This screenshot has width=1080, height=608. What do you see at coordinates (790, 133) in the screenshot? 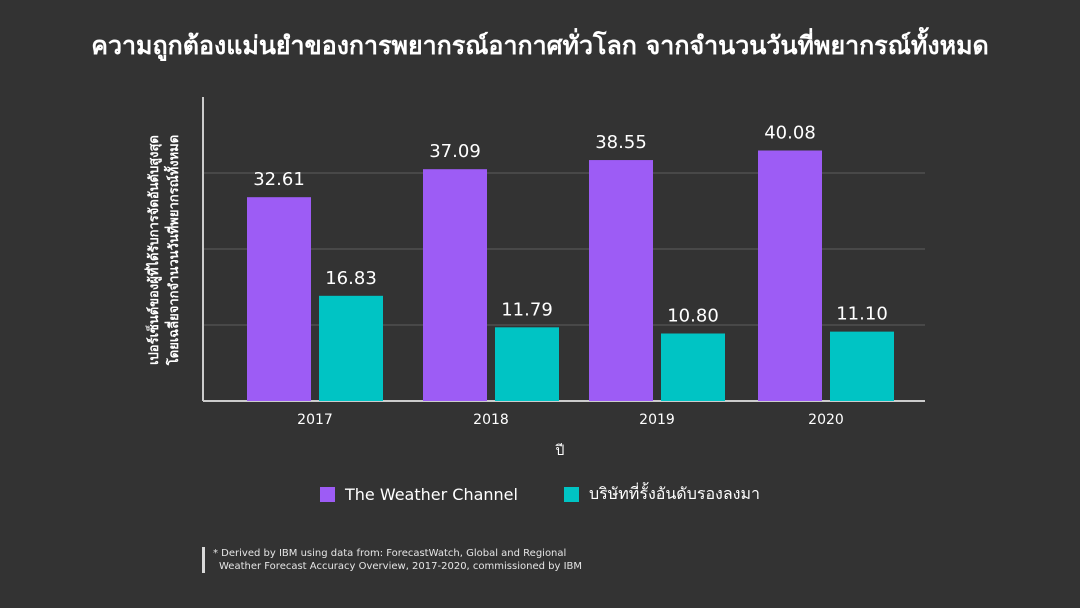
I see `data-label: 40.08` at bounding box center [790, 133].